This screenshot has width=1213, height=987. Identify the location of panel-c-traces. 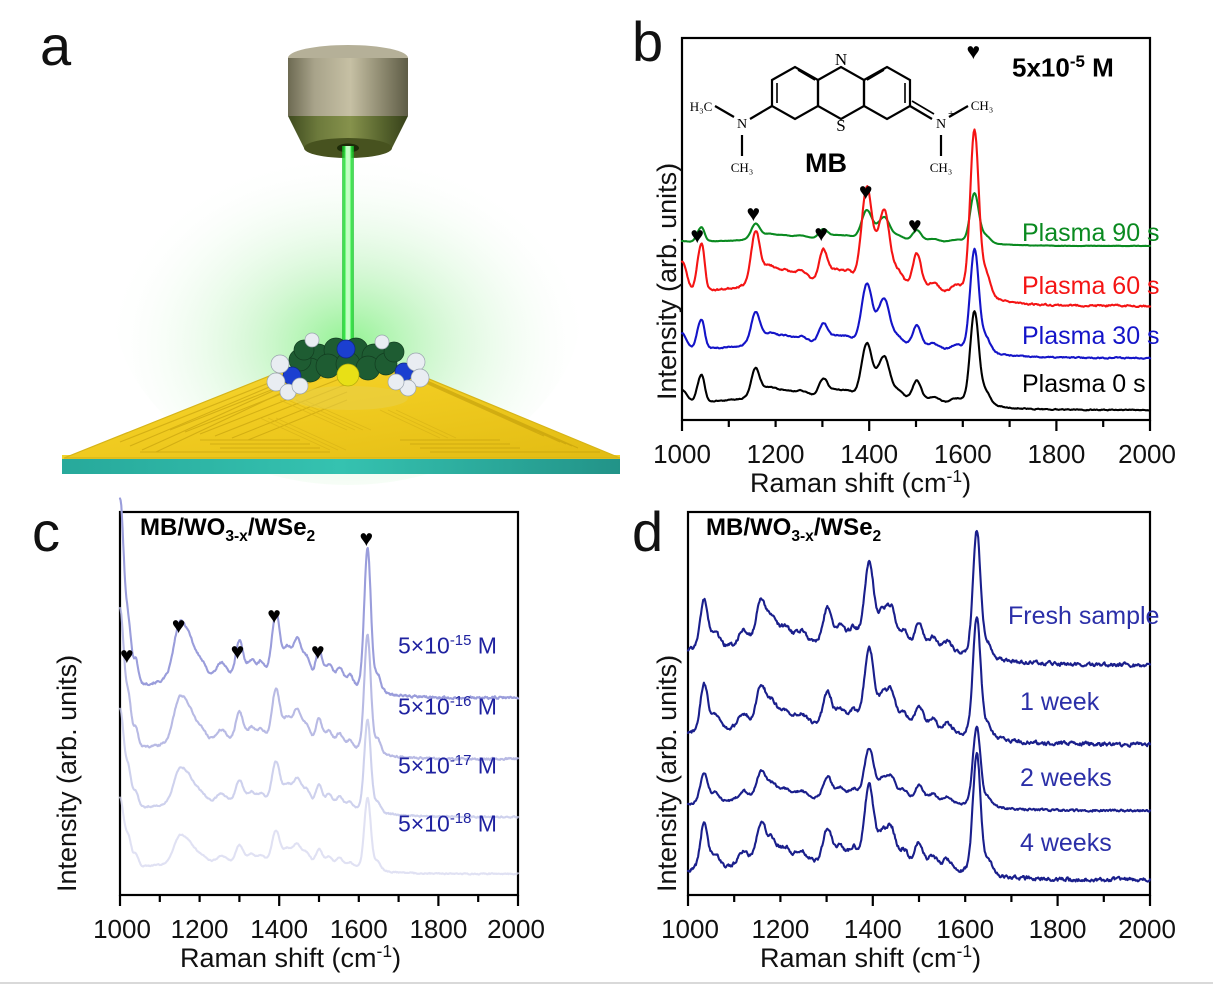
(319, 686).